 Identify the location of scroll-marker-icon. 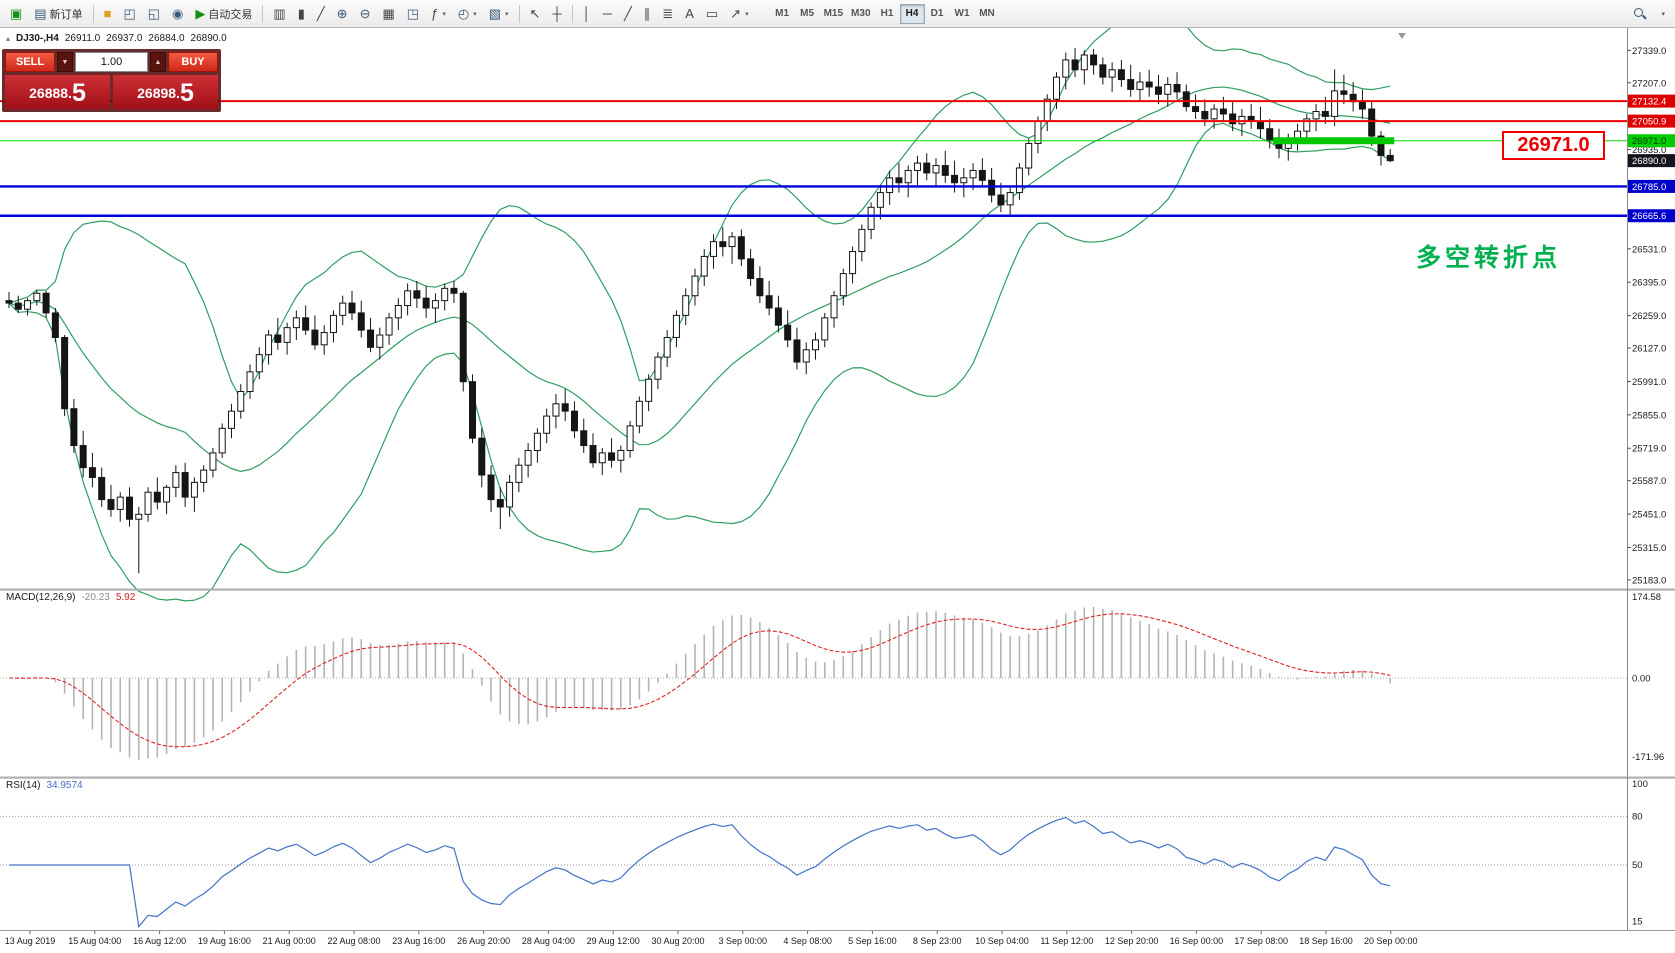
(1402, 36).